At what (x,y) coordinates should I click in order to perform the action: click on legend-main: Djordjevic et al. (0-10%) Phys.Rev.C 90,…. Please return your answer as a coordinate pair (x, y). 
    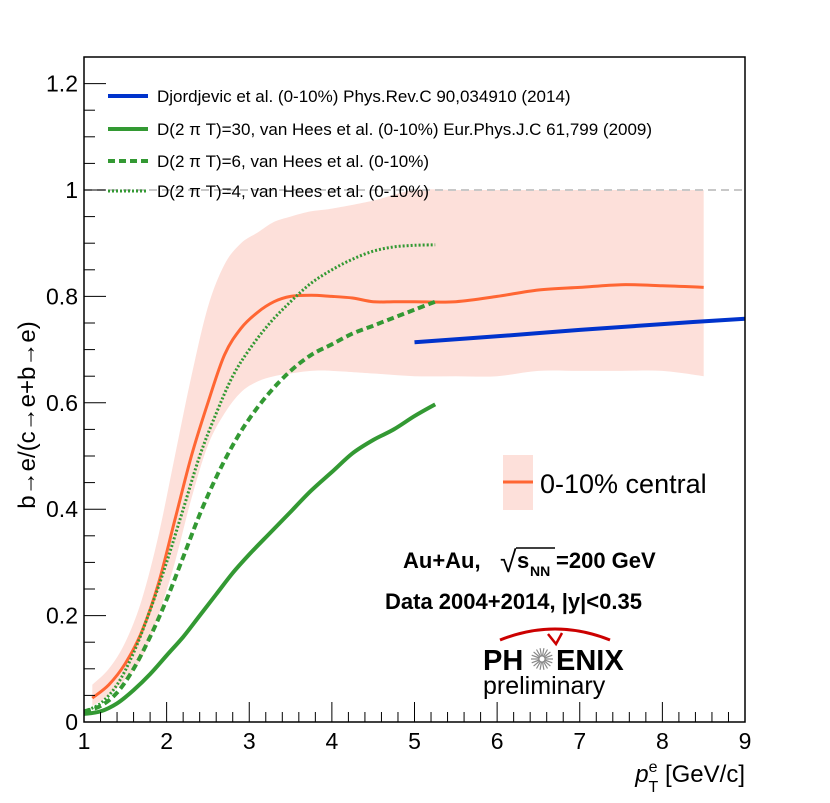
    Looking at the image, I should click on (380, 144).